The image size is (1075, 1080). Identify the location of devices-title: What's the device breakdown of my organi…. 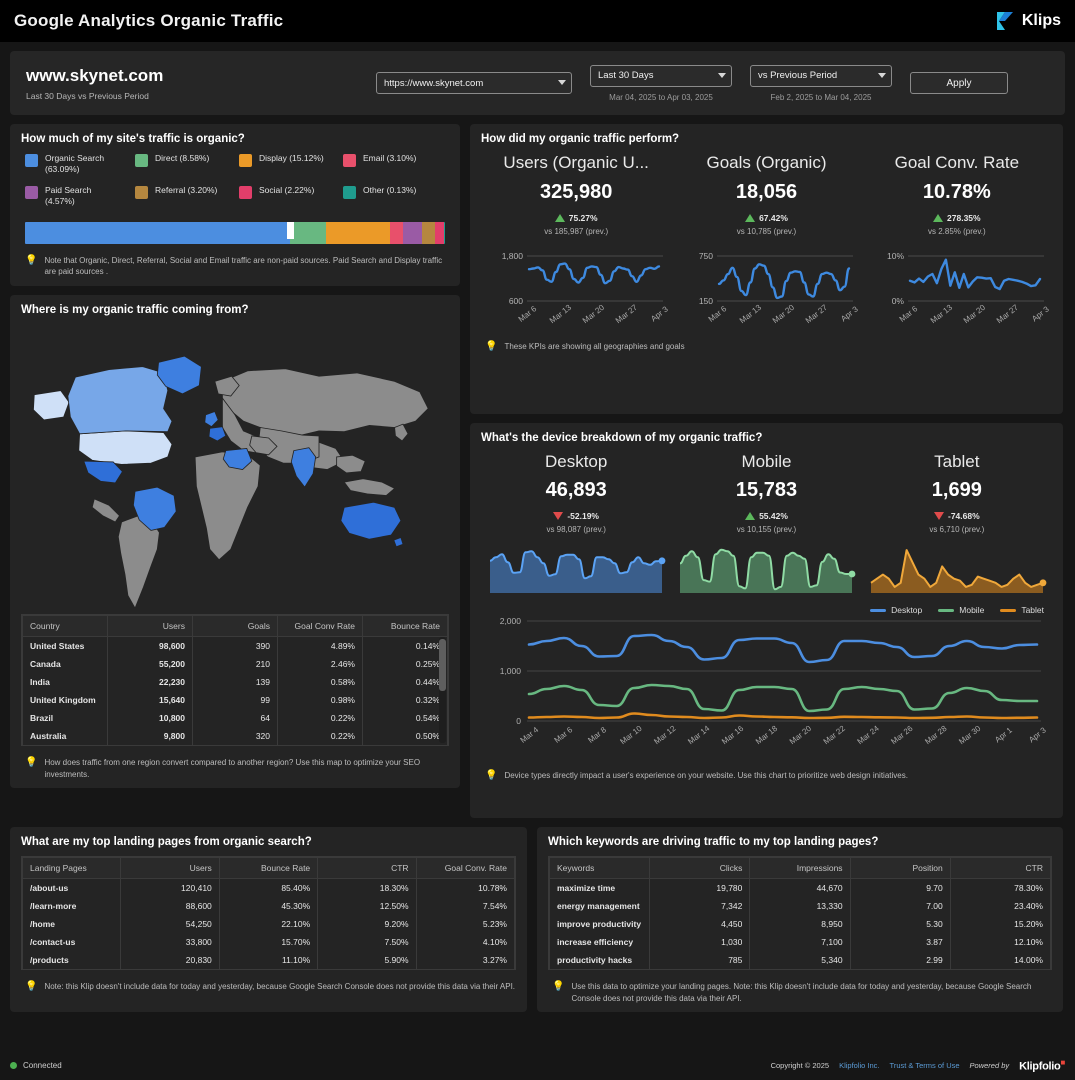
(622, 438).